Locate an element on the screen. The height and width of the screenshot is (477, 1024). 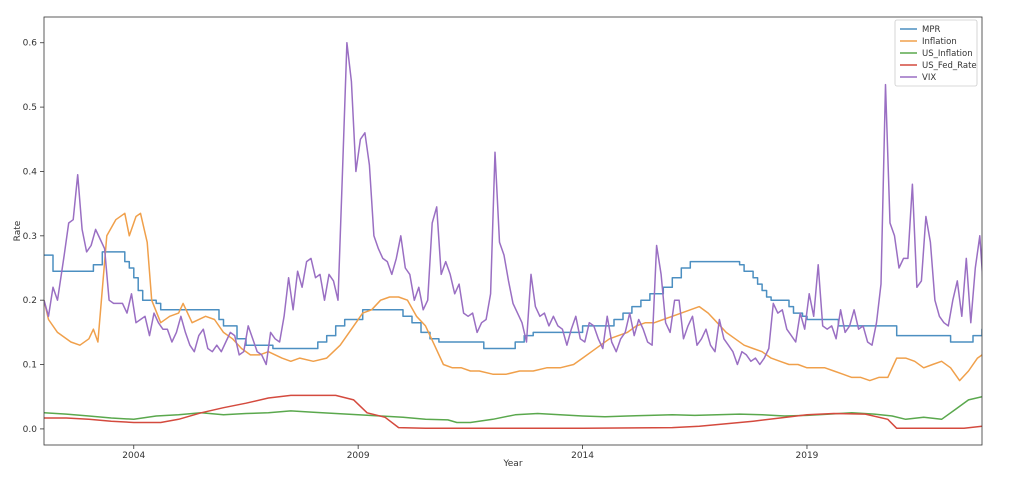
x-tick-label: 2009 is located at coordinates (358, 456).